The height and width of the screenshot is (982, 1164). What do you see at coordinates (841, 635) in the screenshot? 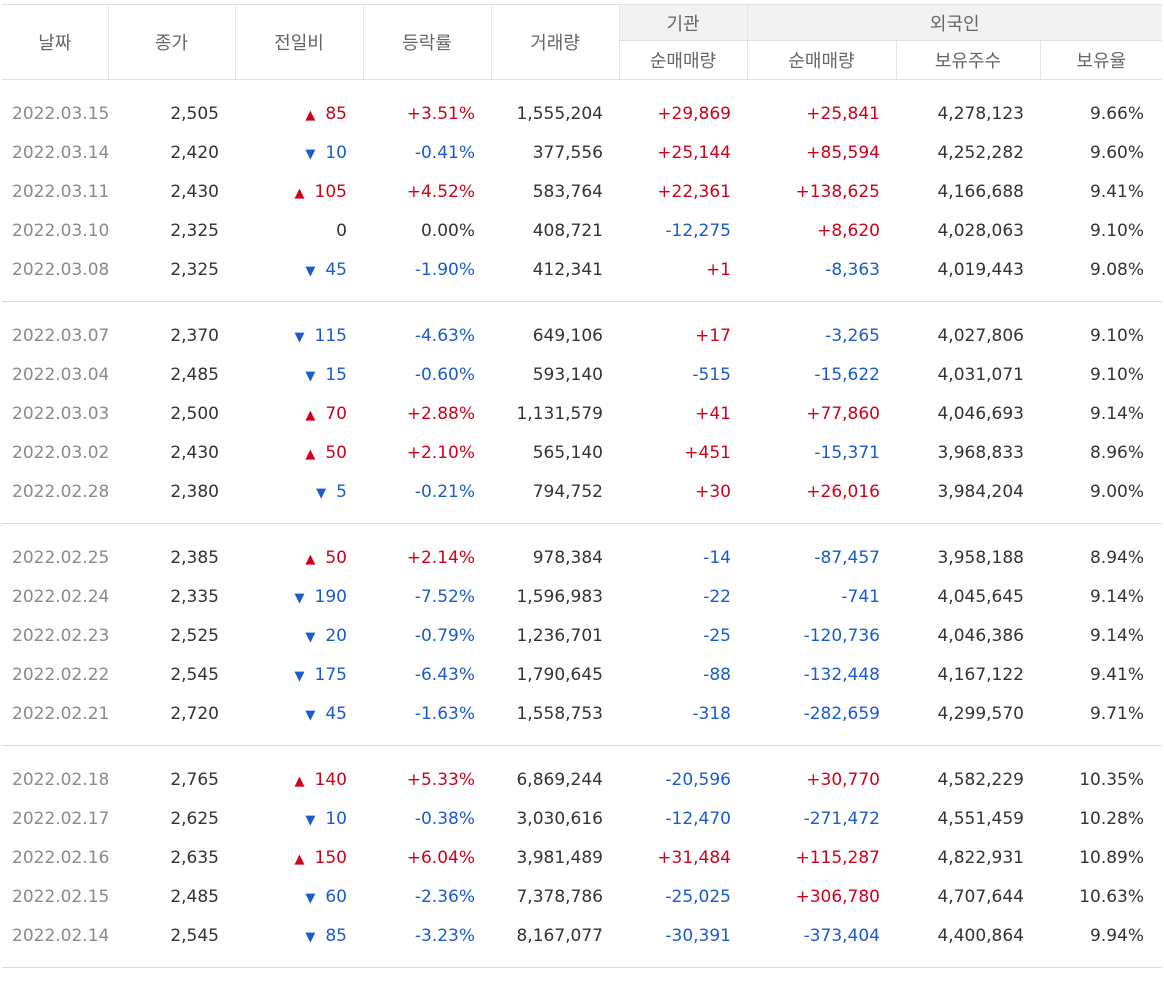
I see `cell-for-net: -120,736` at bounding box center [841, 635].